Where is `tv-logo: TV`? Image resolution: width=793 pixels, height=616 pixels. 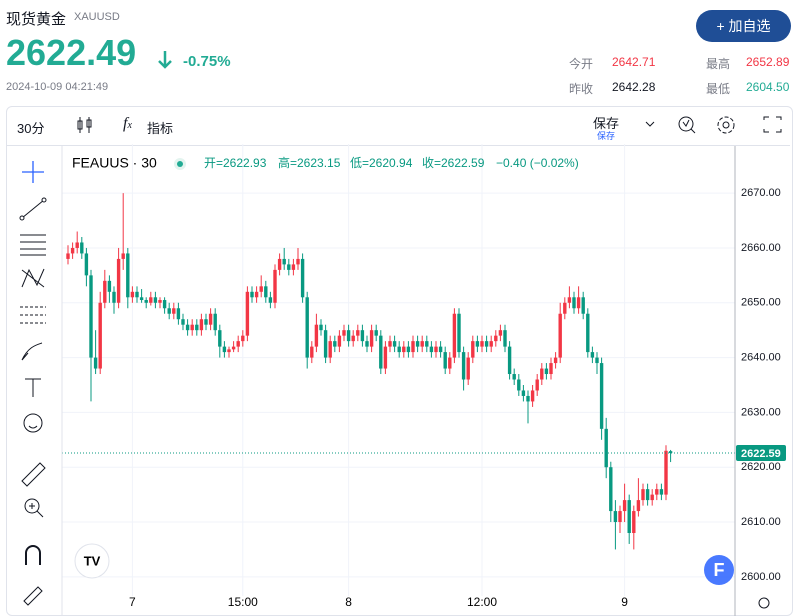
tv-logo: TV is located at coordinates (92, 561).